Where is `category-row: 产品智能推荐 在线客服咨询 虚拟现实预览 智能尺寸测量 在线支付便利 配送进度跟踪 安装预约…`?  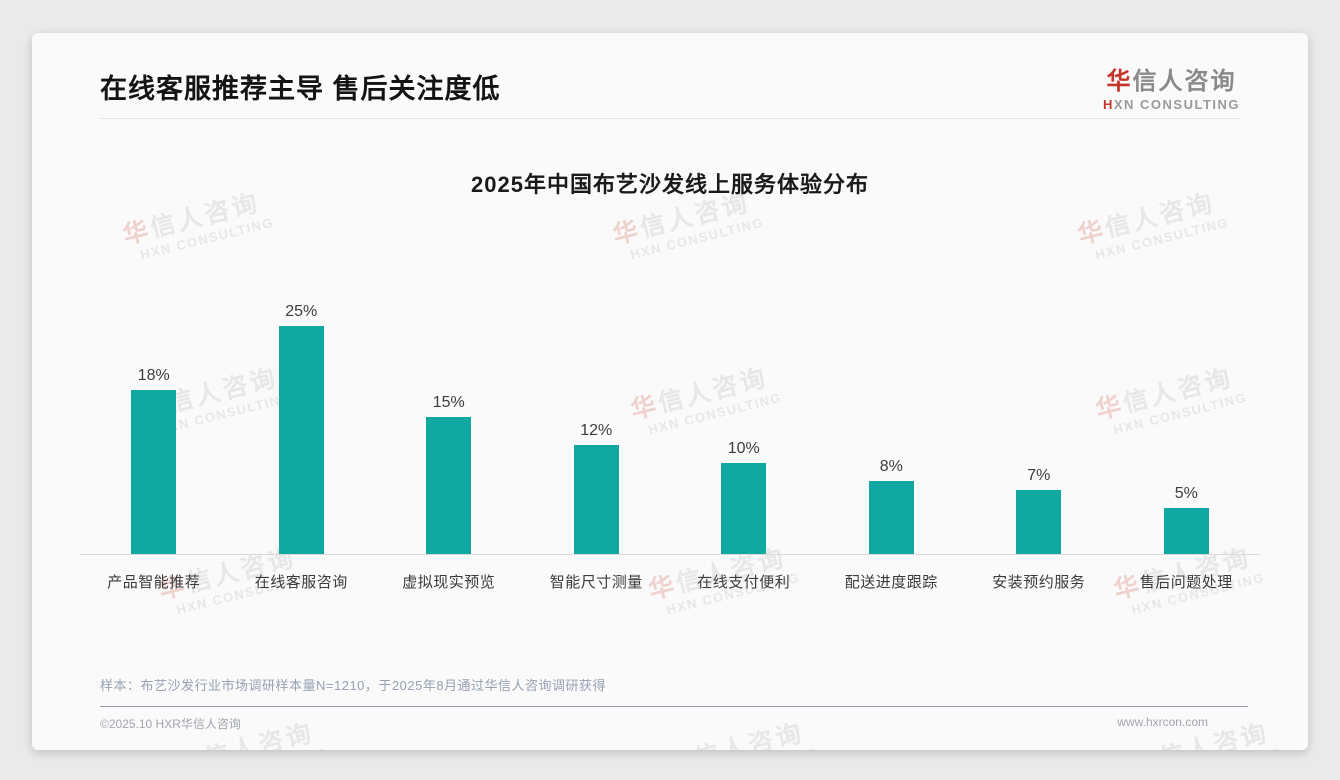
category-row: 产品智能推荐 在线客服咨询 虚拟现实预览 智能尺寸测量 在线支付便利 配送进度跟踪 安装预约… is located at coordinates (670, 573).